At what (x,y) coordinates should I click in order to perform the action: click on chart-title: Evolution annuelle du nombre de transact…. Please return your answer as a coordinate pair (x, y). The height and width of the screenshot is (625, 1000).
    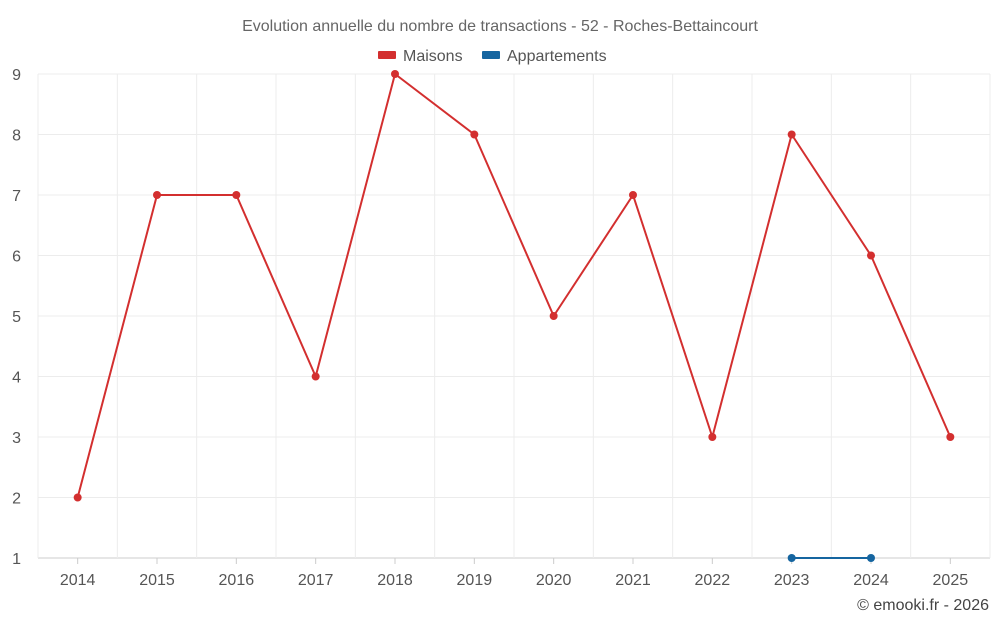
    Looking at the image, I should click on (500, 26).